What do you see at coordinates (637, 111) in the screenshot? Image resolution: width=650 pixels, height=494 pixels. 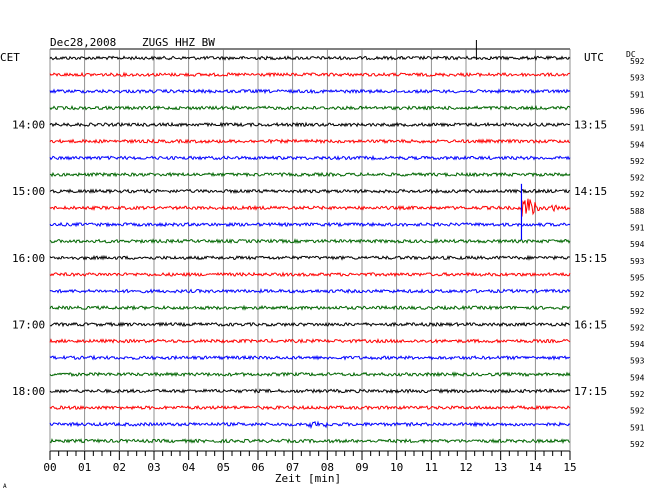 I see `dc-value-label: 596` at bounding box center [637, 111].